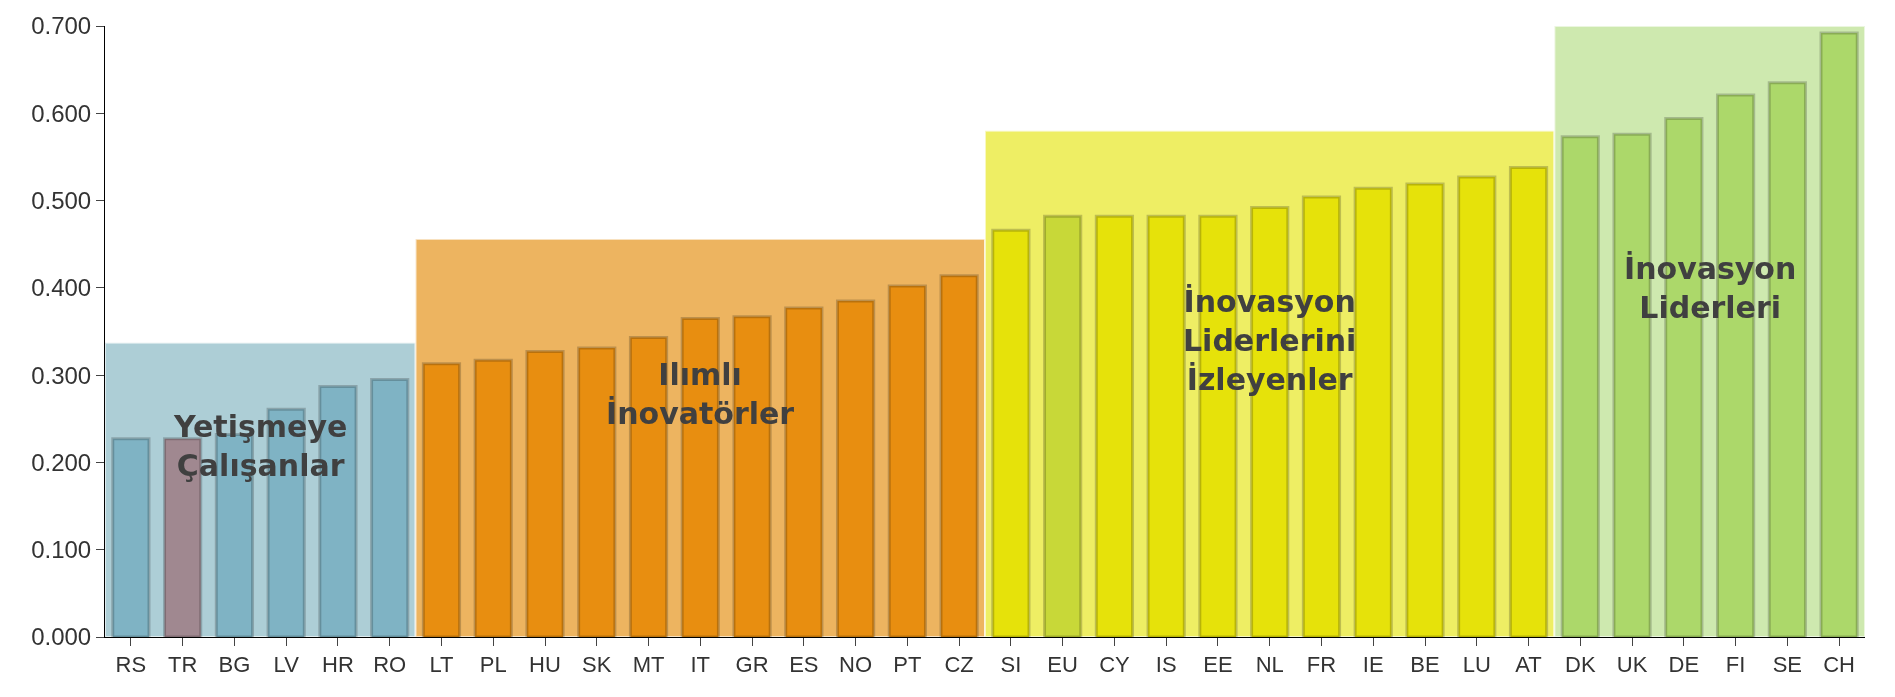 This screenshot has height=697, width=1895. I want to click on x-tick-label: FR, so click(1321, 665).